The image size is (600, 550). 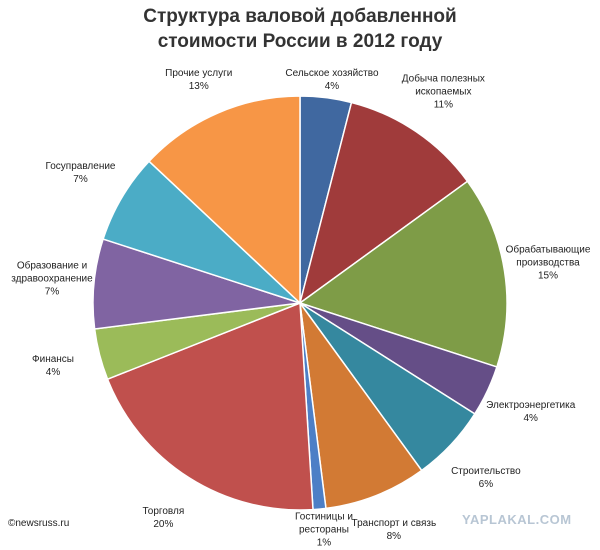 I want to click on slice-label: Электроэнергетика 4%, so click(x=531, y=412).